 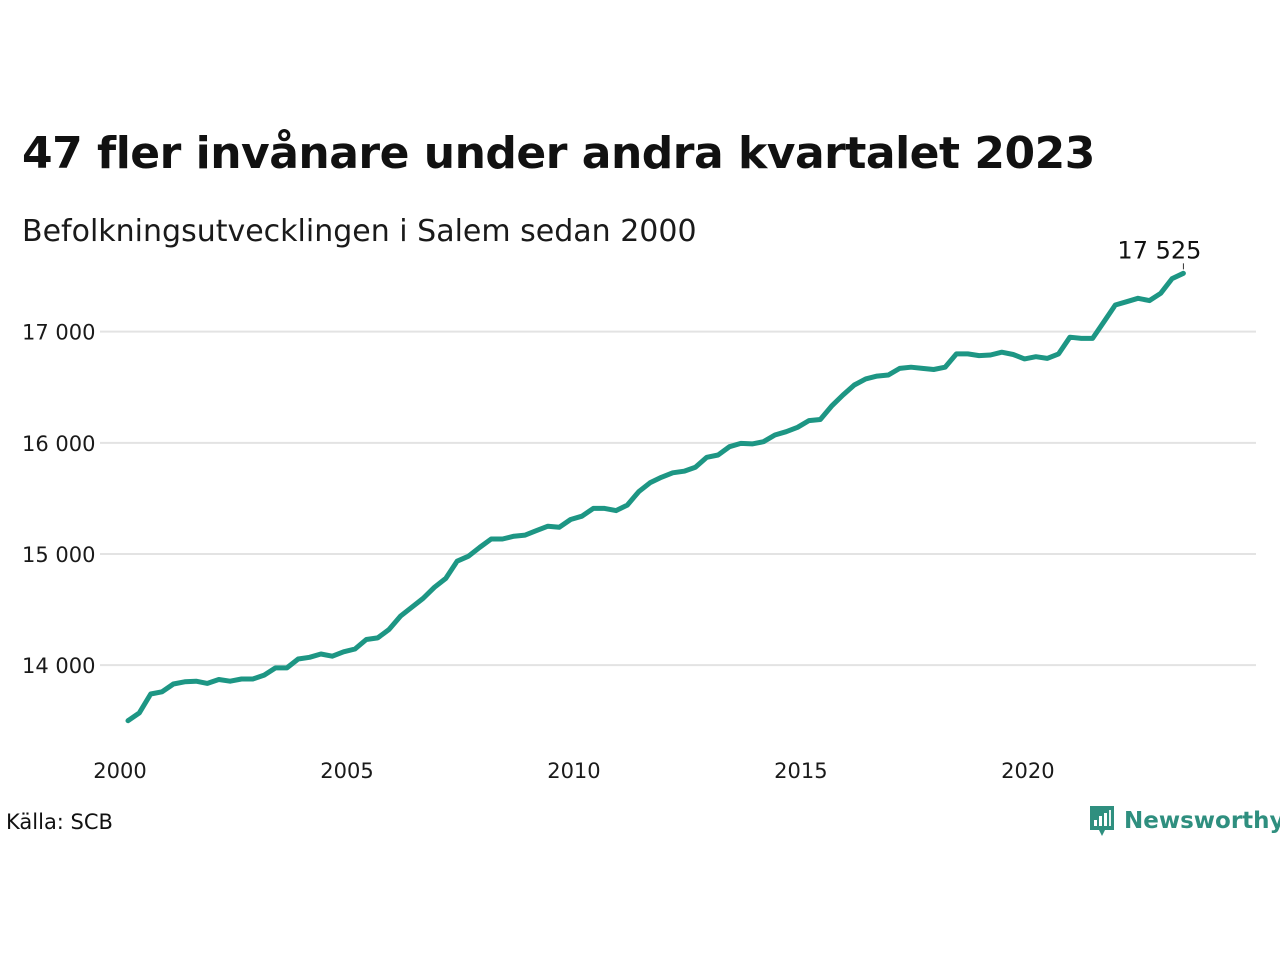 I want to click on newsworthy-logo-icon, so click(x=1102, y=821).